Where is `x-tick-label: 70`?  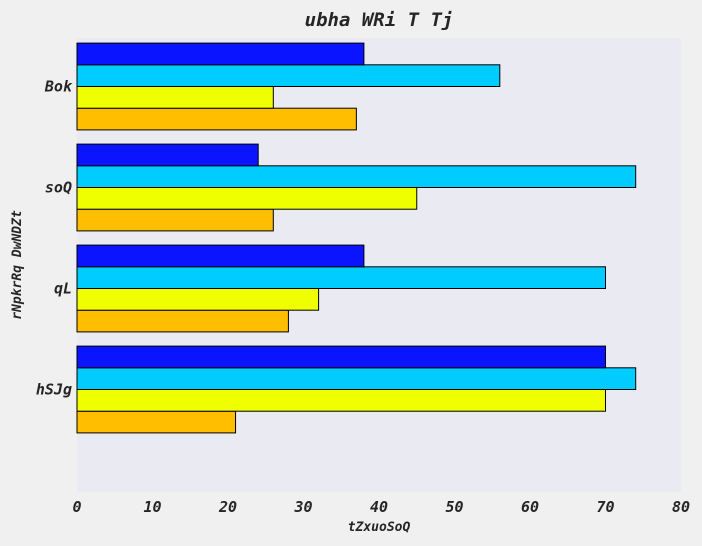
x-tick-label: 70 is located at coordinates (605, 507).